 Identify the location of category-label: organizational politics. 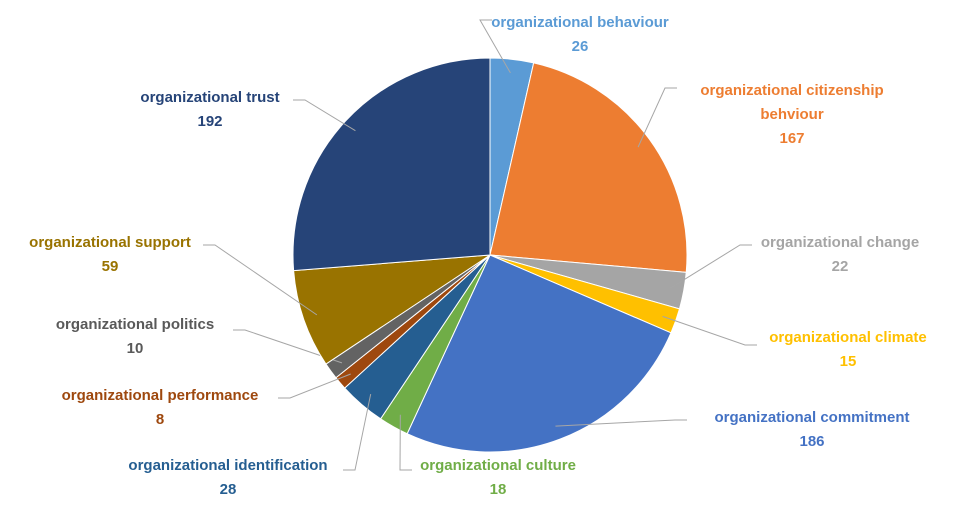
(135, 324).